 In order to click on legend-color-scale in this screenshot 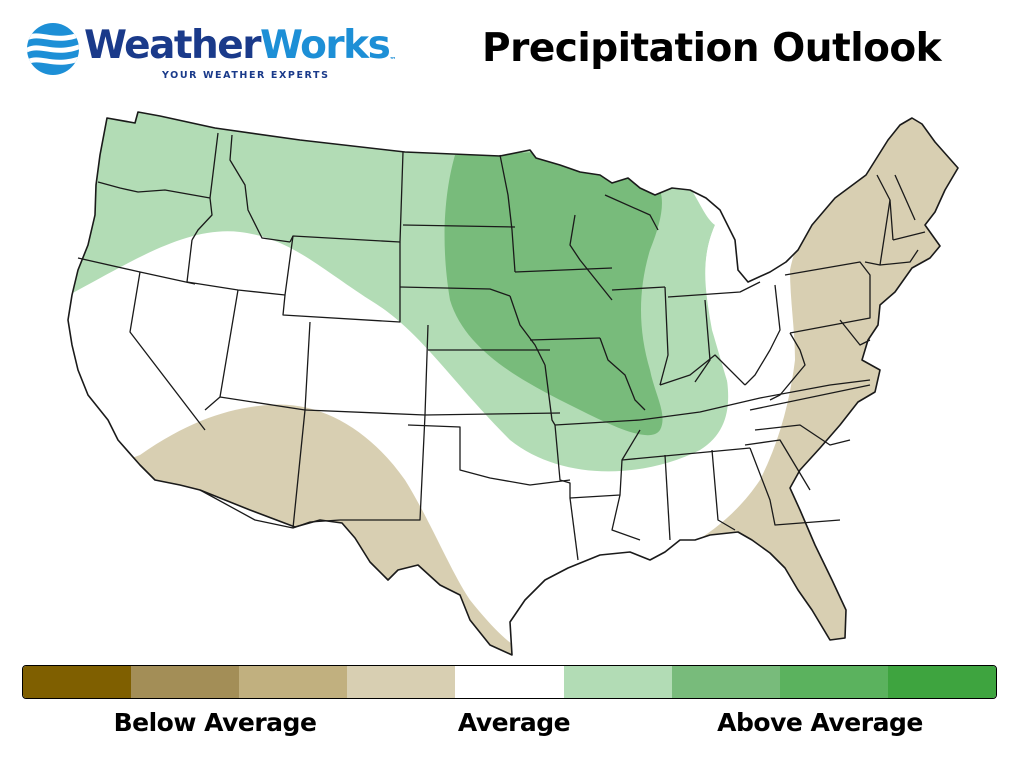, I will do `click(509, 682)`.